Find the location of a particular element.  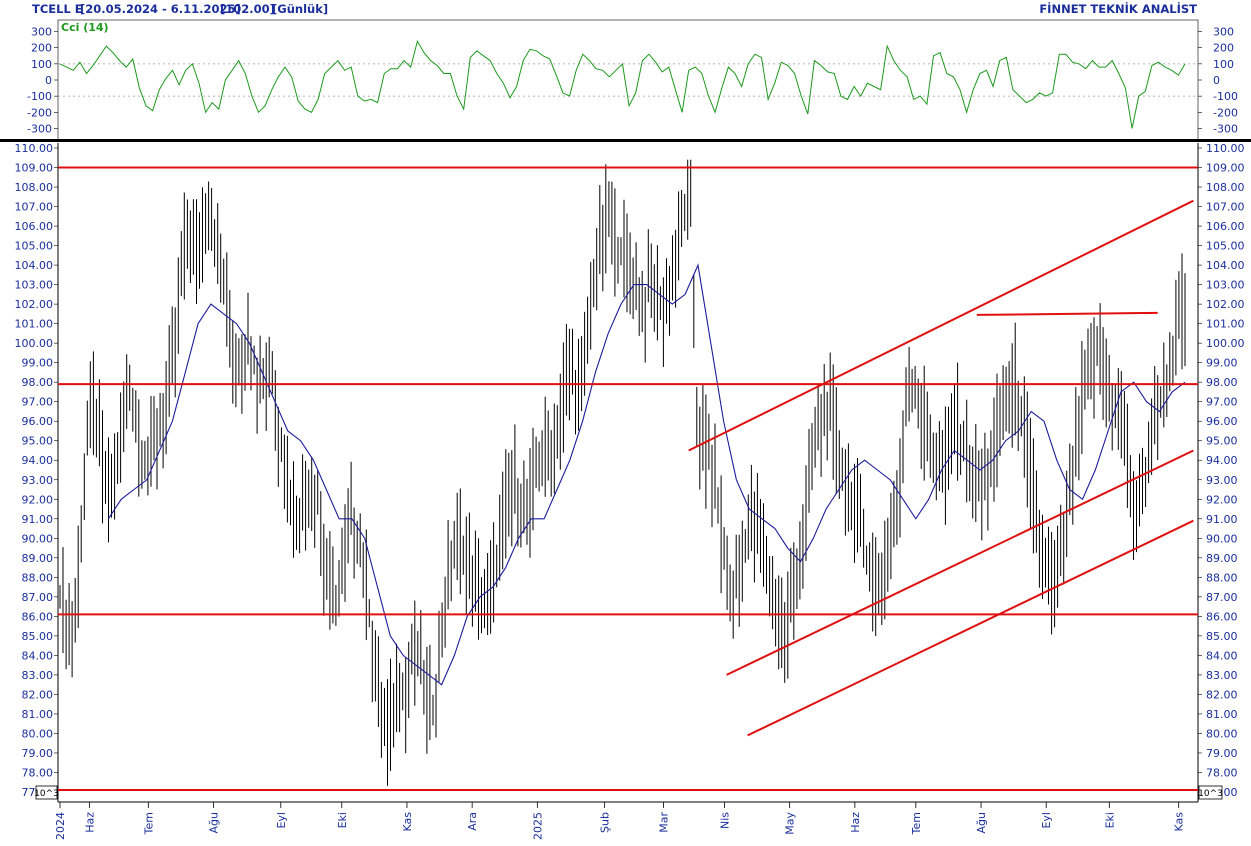

x-tick-label: Nis is located at coordinates (724, 820).